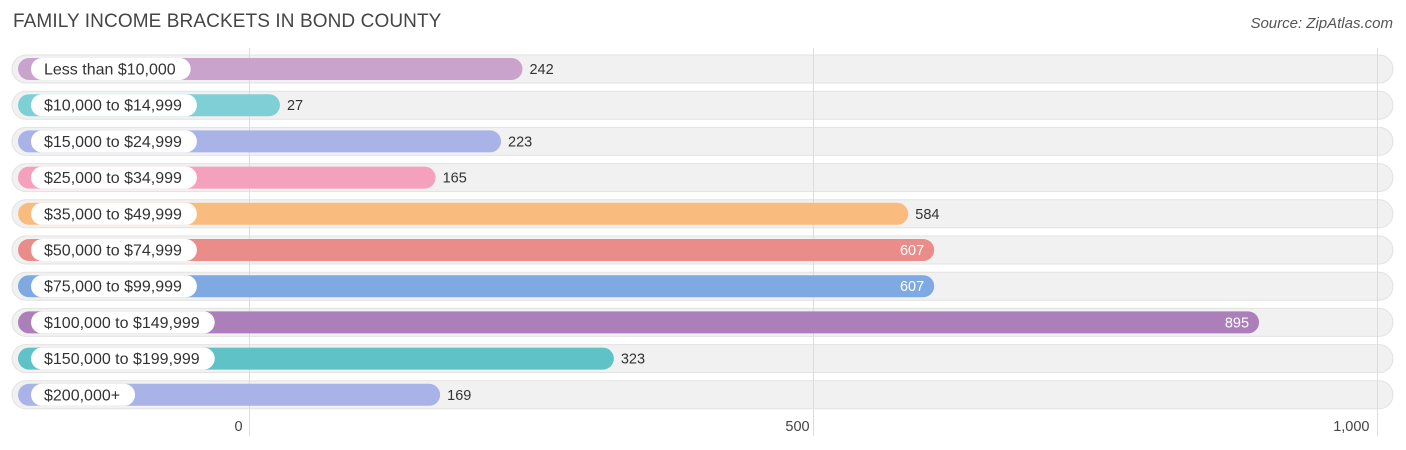  What do you see at coordinates (455, 179) in the screenshot?
I see `value-label: 165` at bounding box center [455, 179].